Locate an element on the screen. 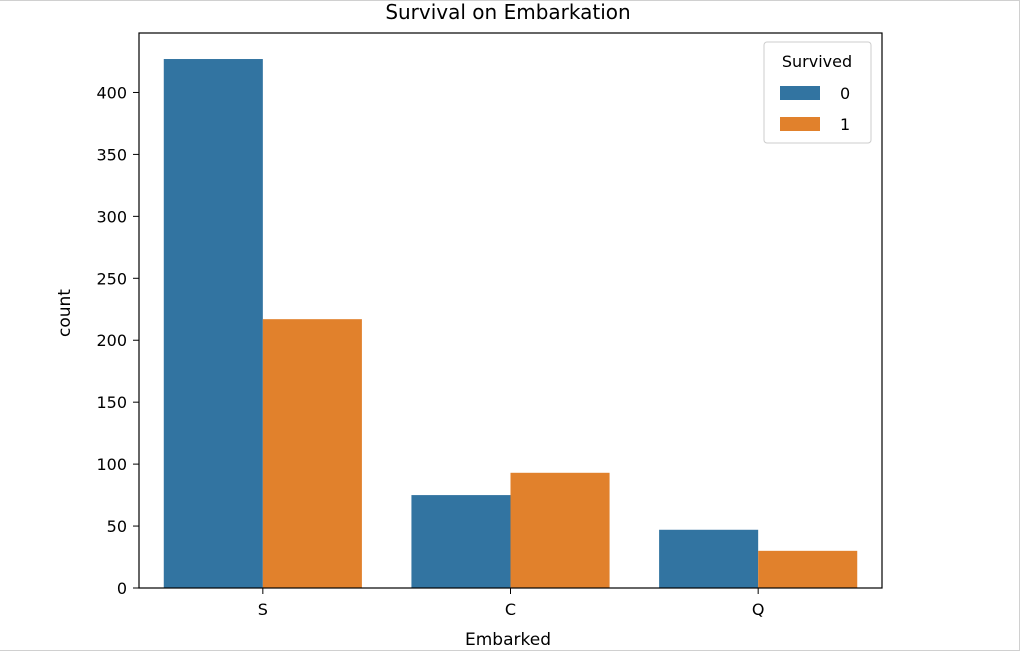 The width and height of the screenshot is (1020, 652). legend-label-0: 0 is located at coordinates (845, 93).